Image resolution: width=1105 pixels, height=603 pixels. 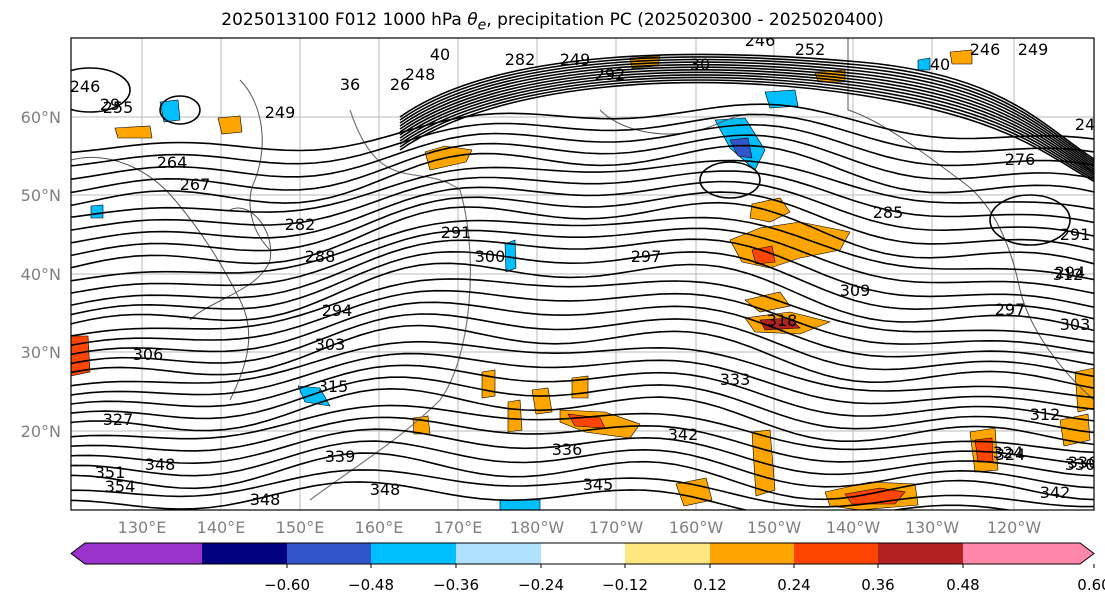 I want to click on contour-label: 40, so click(x=440, y=54).